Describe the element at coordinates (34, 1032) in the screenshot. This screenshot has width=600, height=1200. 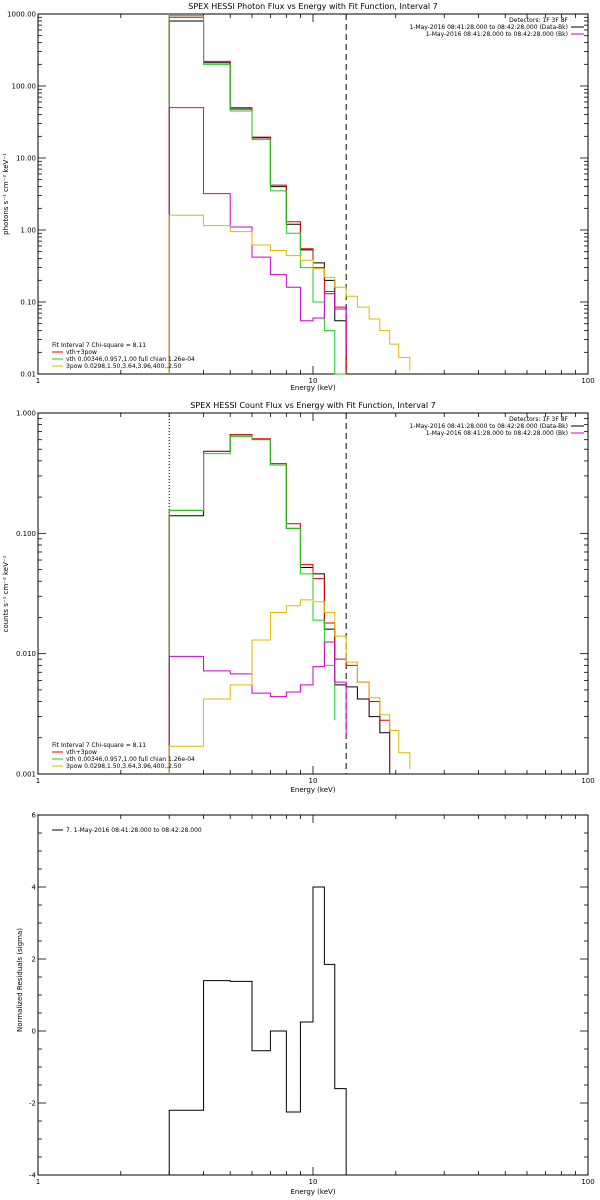
I see `y-tick-label: 0` at that location.